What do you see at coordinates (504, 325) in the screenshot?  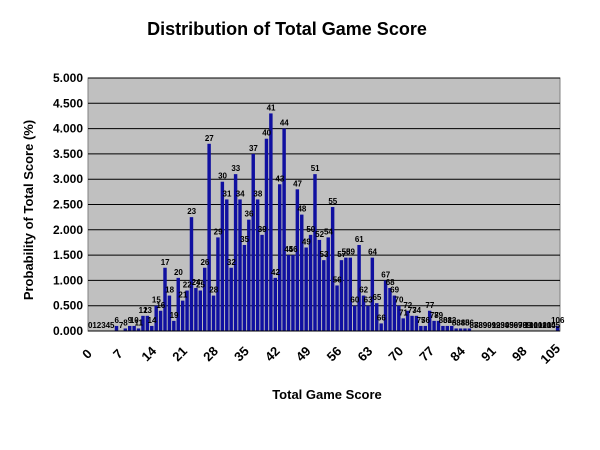 I see `data-label: 94` at bounding box center [504, 325].